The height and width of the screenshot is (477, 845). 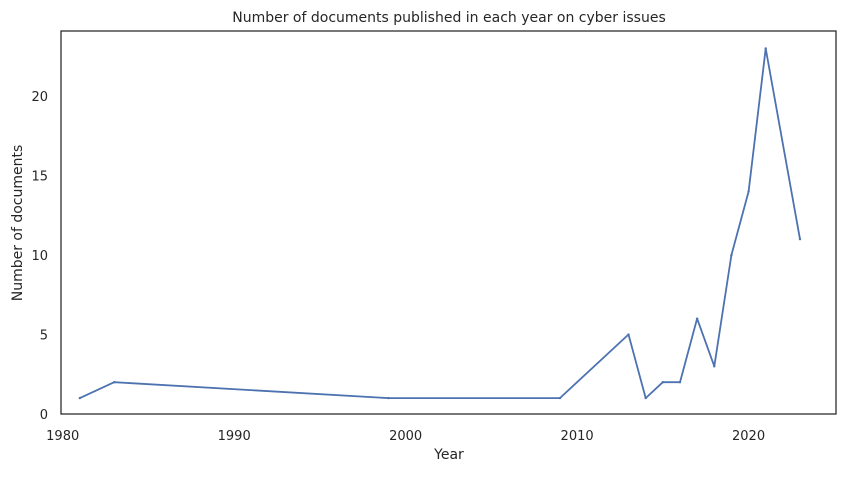 What do you see at coordinates (39, 97) in the screenshot?
I see `y-tick-label: 20` at bounding box center [39, 97].